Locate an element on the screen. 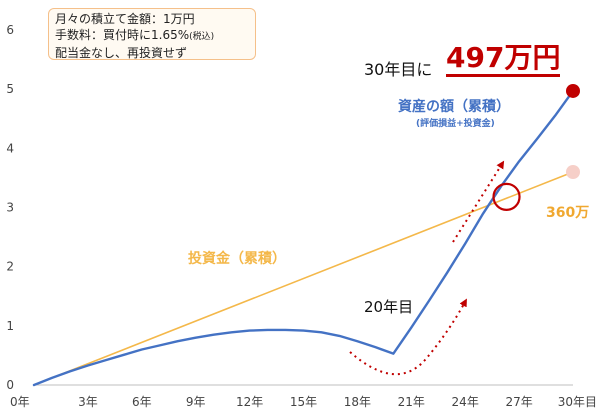 The image size is (600, 412). x-tick-label: 27年 is located at coordinates (518, 402).